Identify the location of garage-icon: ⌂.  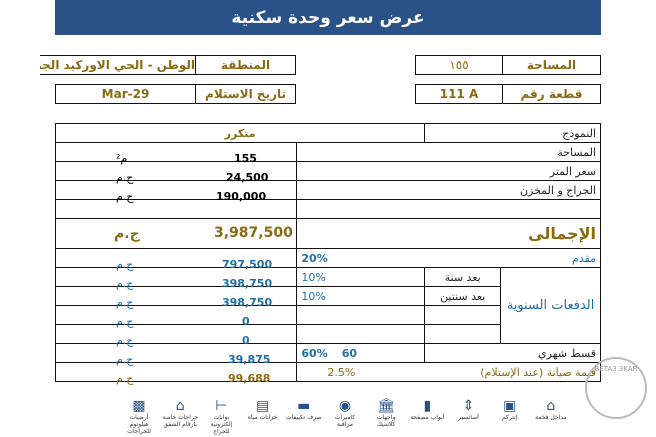
(180, 406).